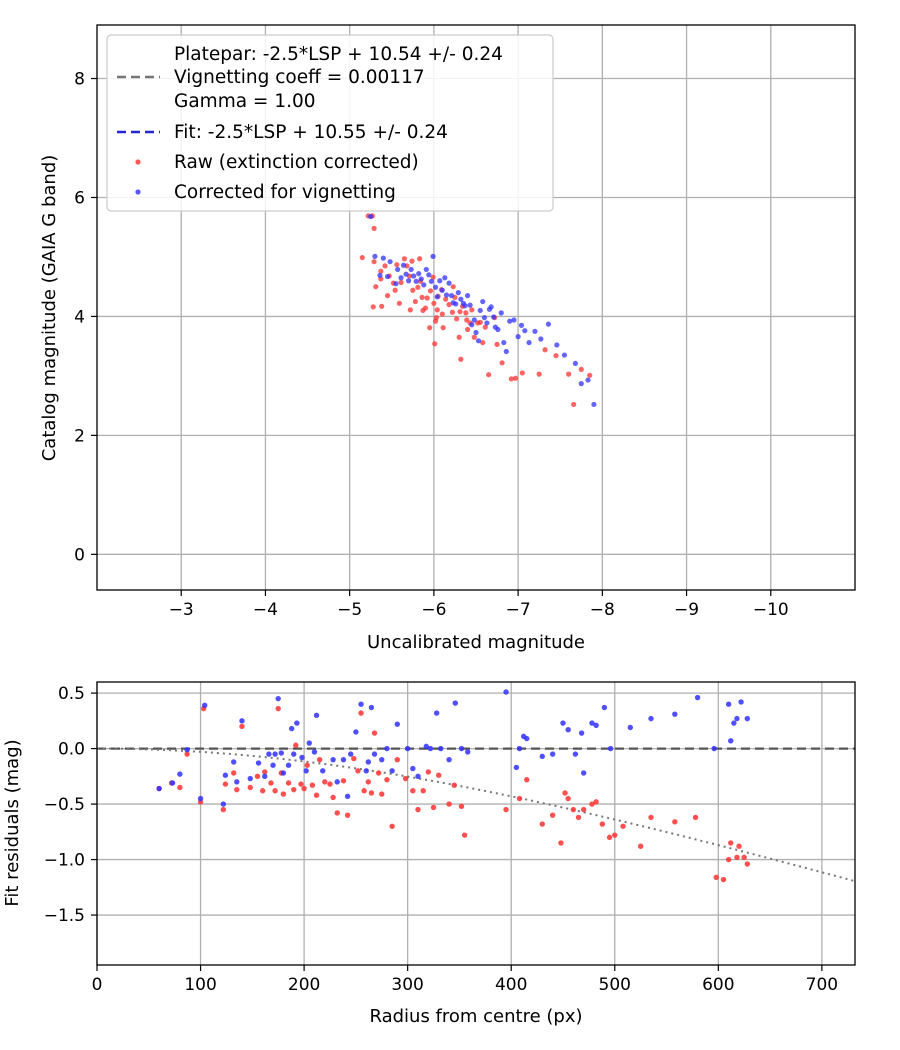 This screenshot has height=1050, width=900. I want to click on top-x-tick-label: −7, so click(518, 610).